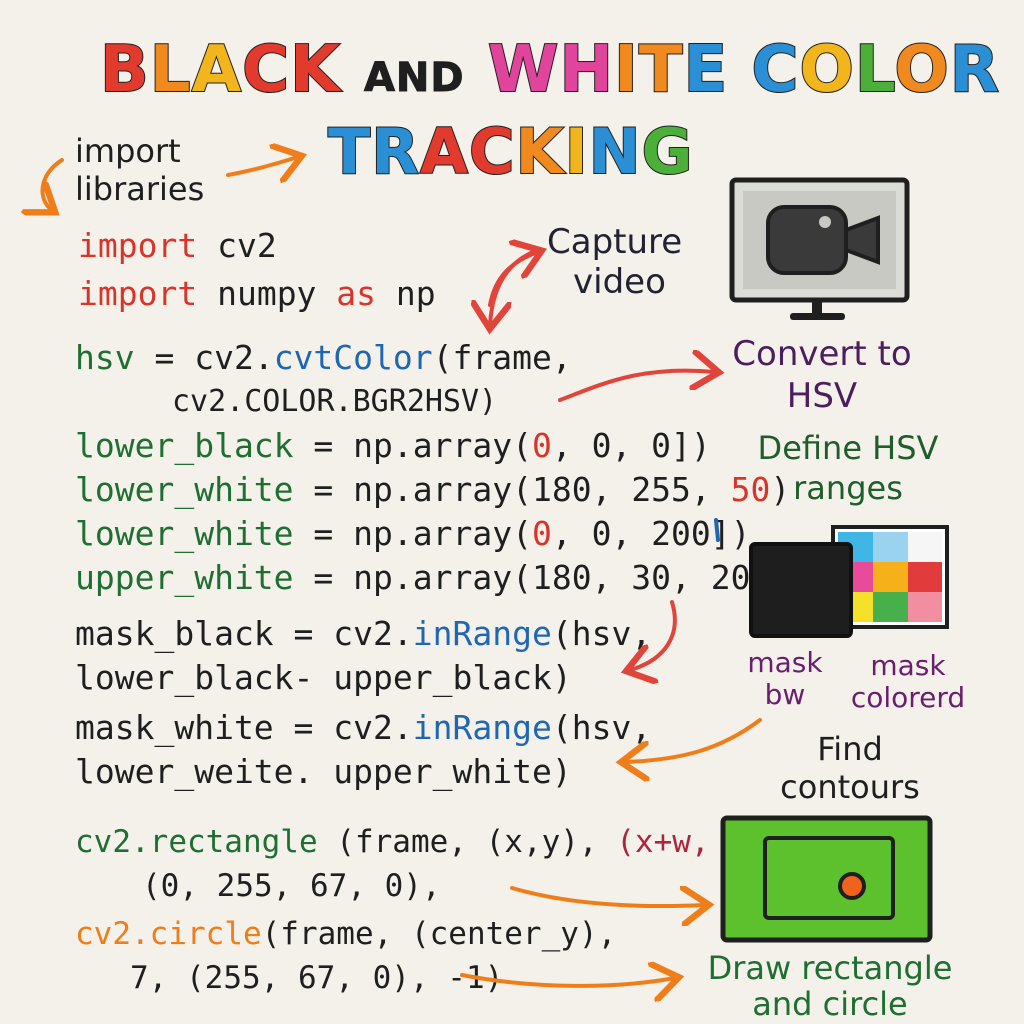 Image resolution: width=1024 pixels, height=1024 pixels. What do you see at coordinates (667, 151) in the screenshot?
I see `title-letter: G` at bounding box center [667, 151].